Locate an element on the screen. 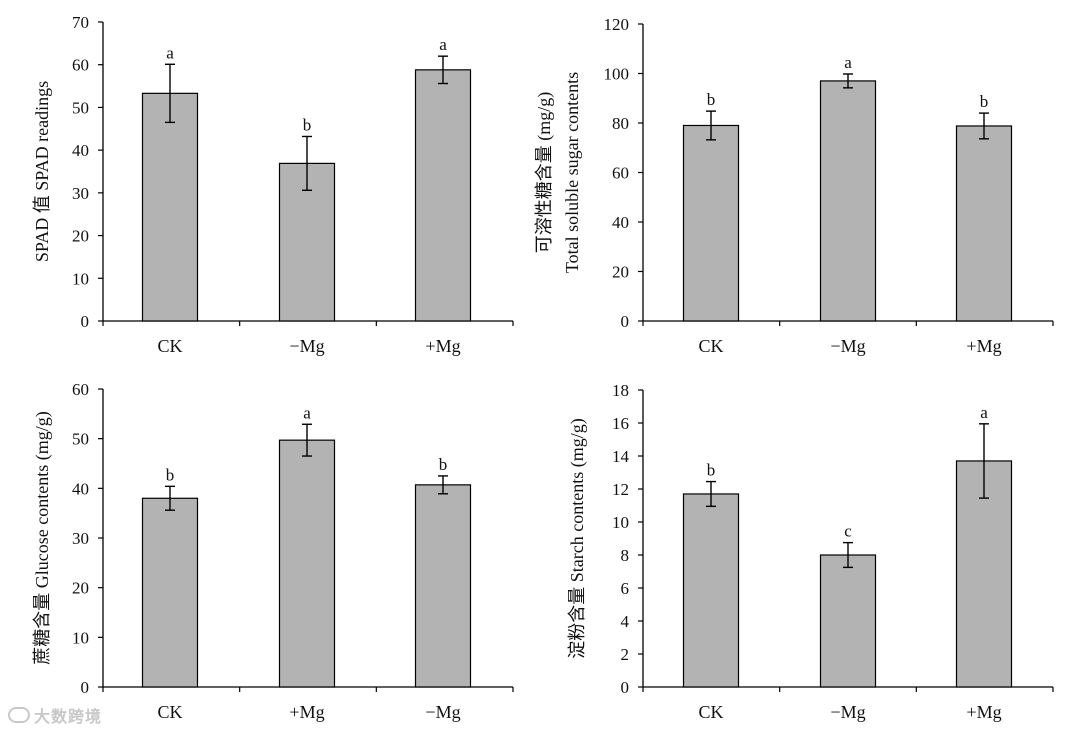  y-axis-label: 蔗糖含量 Glucose contents (mg/g) is located at coordinates (42, 537).